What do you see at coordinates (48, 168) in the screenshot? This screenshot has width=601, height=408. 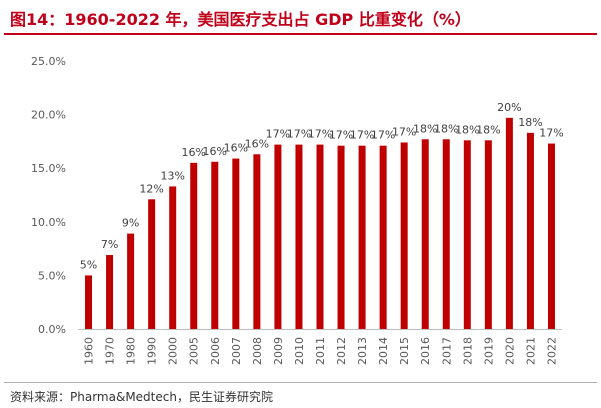 I see `y-tick-label: 15.0%` at bounding box center [48, 168].